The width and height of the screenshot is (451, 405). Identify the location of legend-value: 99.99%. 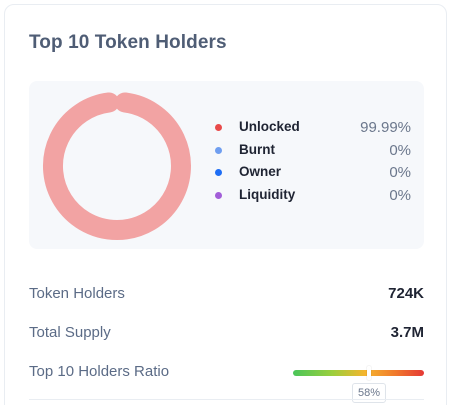
(385, 127).